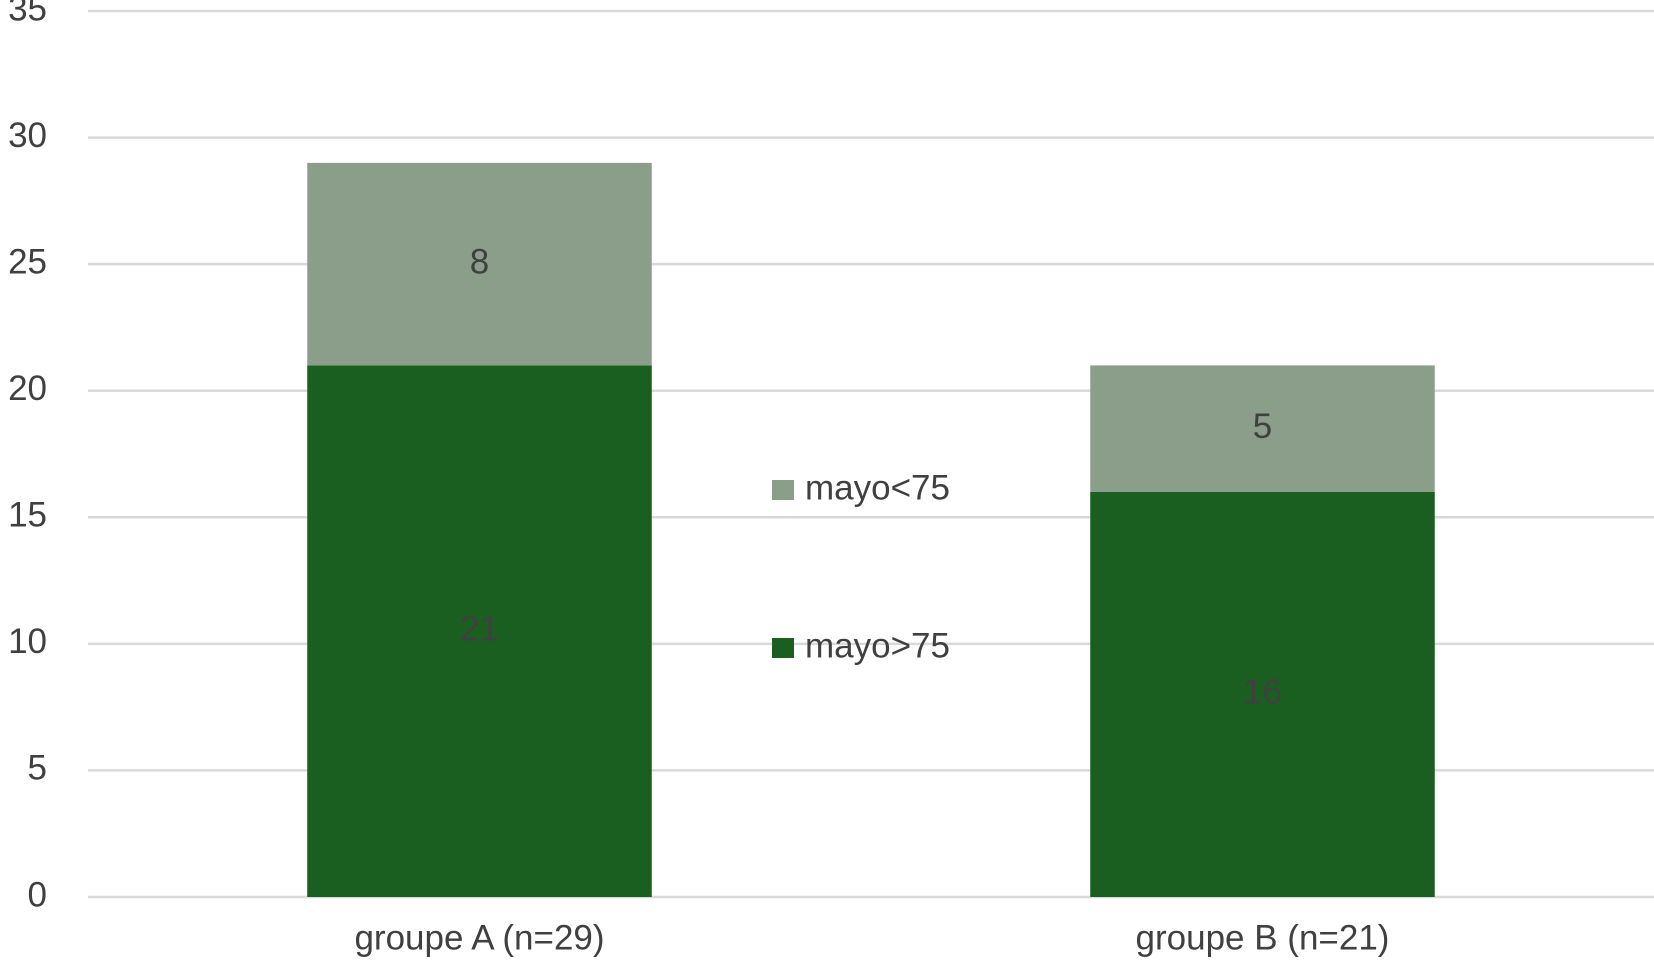 The width and height of the screenshot is (1654, 963). I want to click on y-tick-label: 30, so click(27, 135).